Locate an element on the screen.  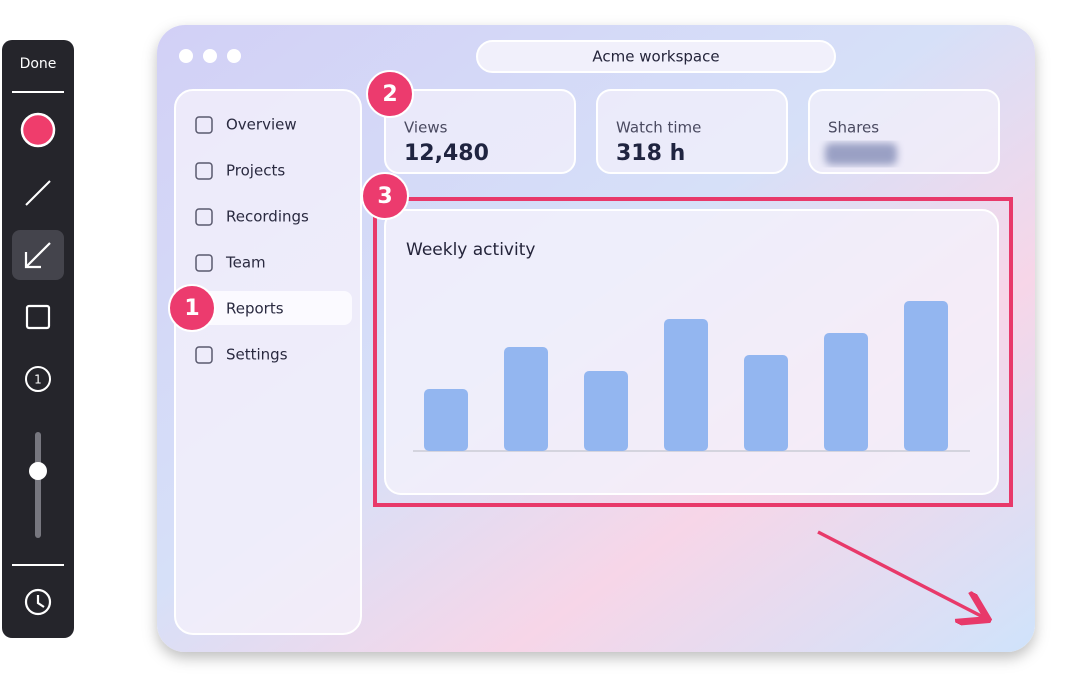
stat-label: Views is located at coordinates (426, 128).